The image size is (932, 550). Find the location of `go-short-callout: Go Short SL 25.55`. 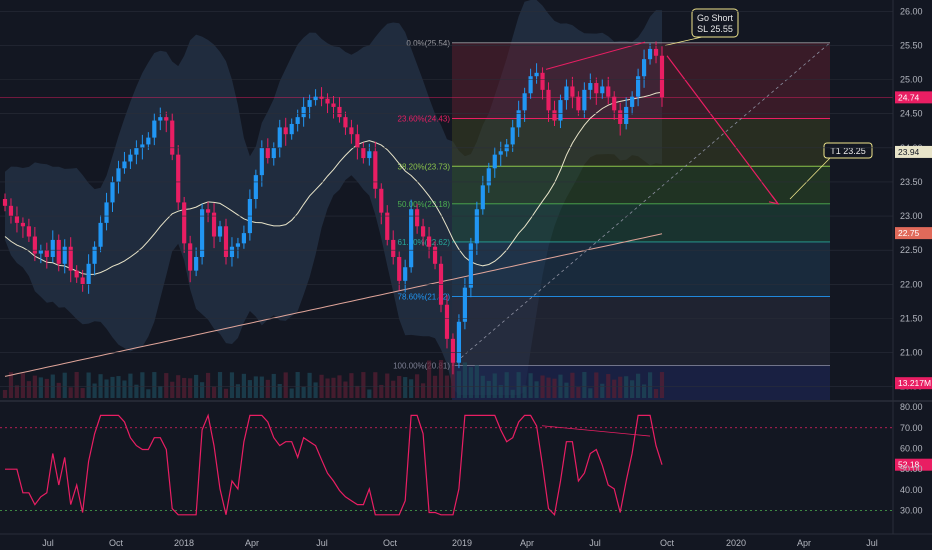

go-short-callout: Go Short SL 25.55 is located at coordinates (715, 23).